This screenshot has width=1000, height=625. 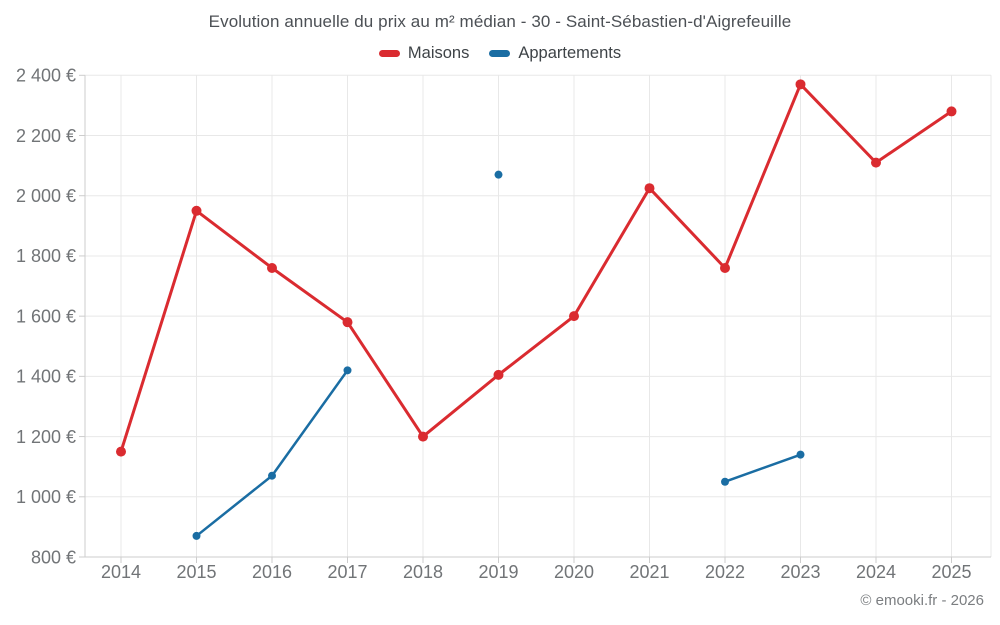 What do you see at coordinates (922, 600) in the screenshot?
I see `copyright-text: © emooki.fr - 2026` at bounding box center [922, 600].